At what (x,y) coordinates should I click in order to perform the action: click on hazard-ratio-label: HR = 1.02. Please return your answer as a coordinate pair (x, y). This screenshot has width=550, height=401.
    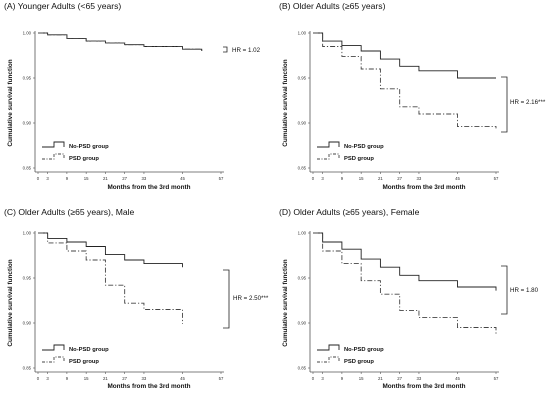
    Looking at the image, I should click on (246, 50).